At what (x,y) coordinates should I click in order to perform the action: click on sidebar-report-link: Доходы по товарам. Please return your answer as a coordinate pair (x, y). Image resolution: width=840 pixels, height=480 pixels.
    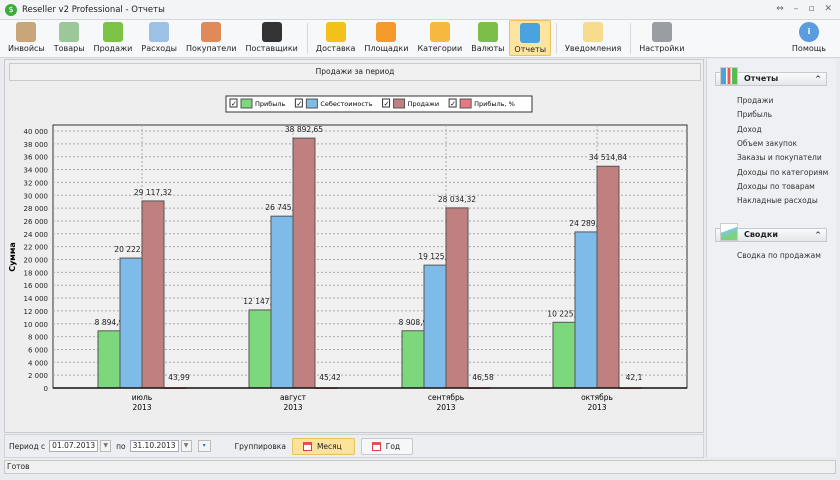
    Looking at the image, I should click on (776, 186).